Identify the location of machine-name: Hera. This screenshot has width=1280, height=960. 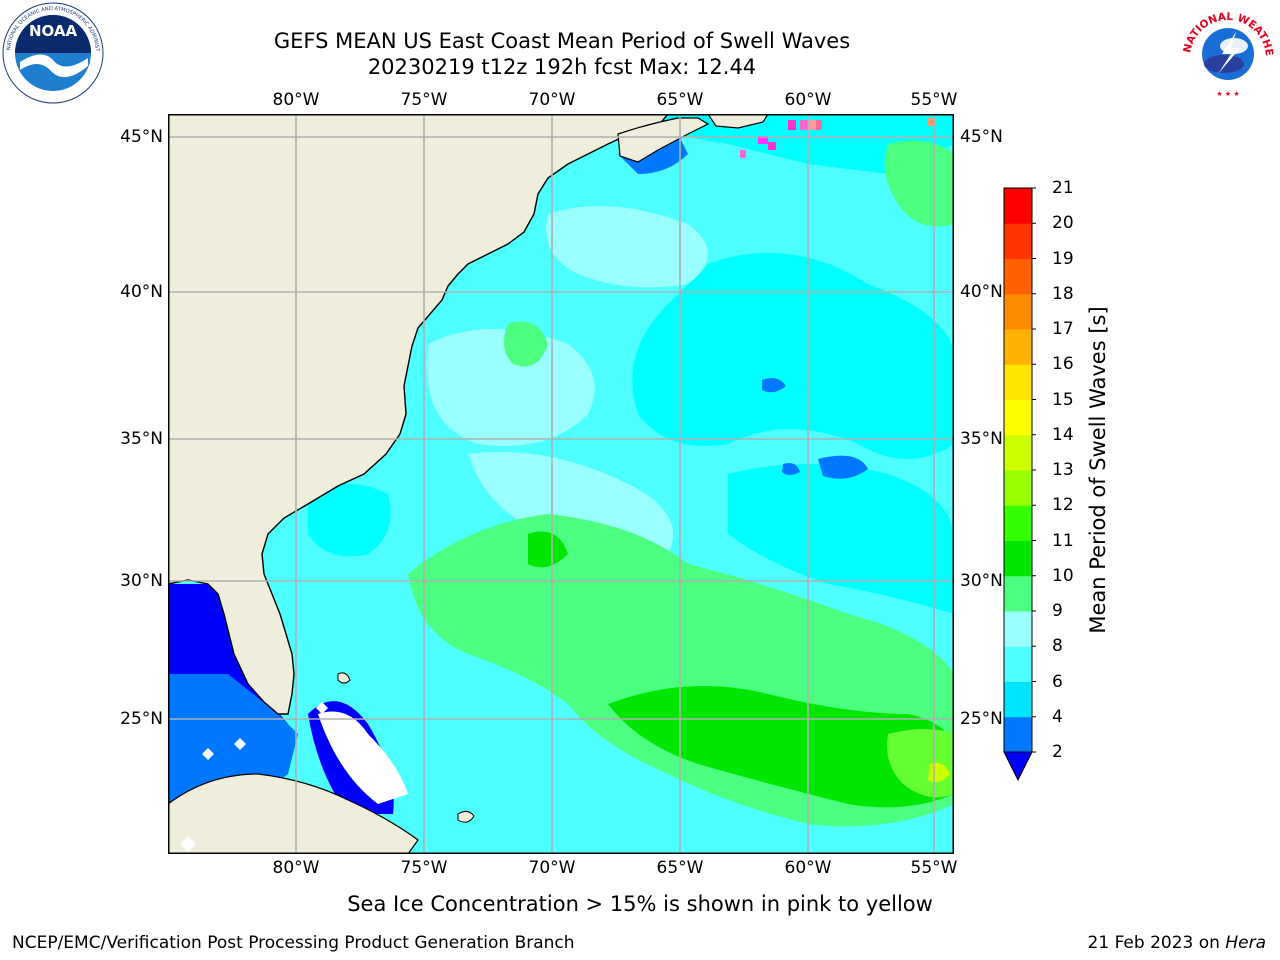
(1245, 943).